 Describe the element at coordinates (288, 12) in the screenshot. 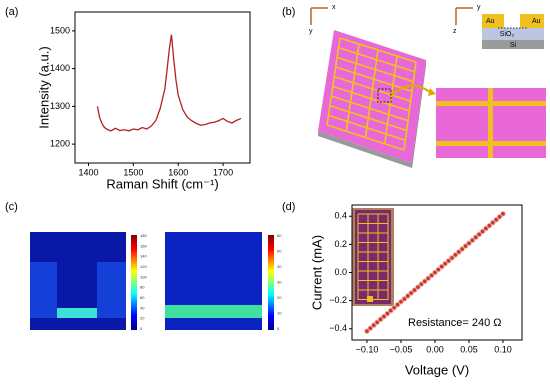

I see `panel-label: (b)` at that location.